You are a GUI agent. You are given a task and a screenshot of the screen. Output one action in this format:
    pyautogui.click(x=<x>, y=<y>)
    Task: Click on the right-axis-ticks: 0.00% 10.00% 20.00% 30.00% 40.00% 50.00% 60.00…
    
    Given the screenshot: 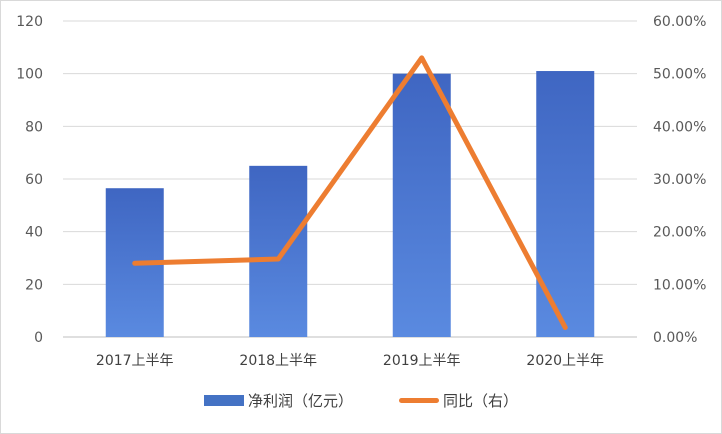 What is the action you would take?
    pyautogui.click(x=679, y=180)
    